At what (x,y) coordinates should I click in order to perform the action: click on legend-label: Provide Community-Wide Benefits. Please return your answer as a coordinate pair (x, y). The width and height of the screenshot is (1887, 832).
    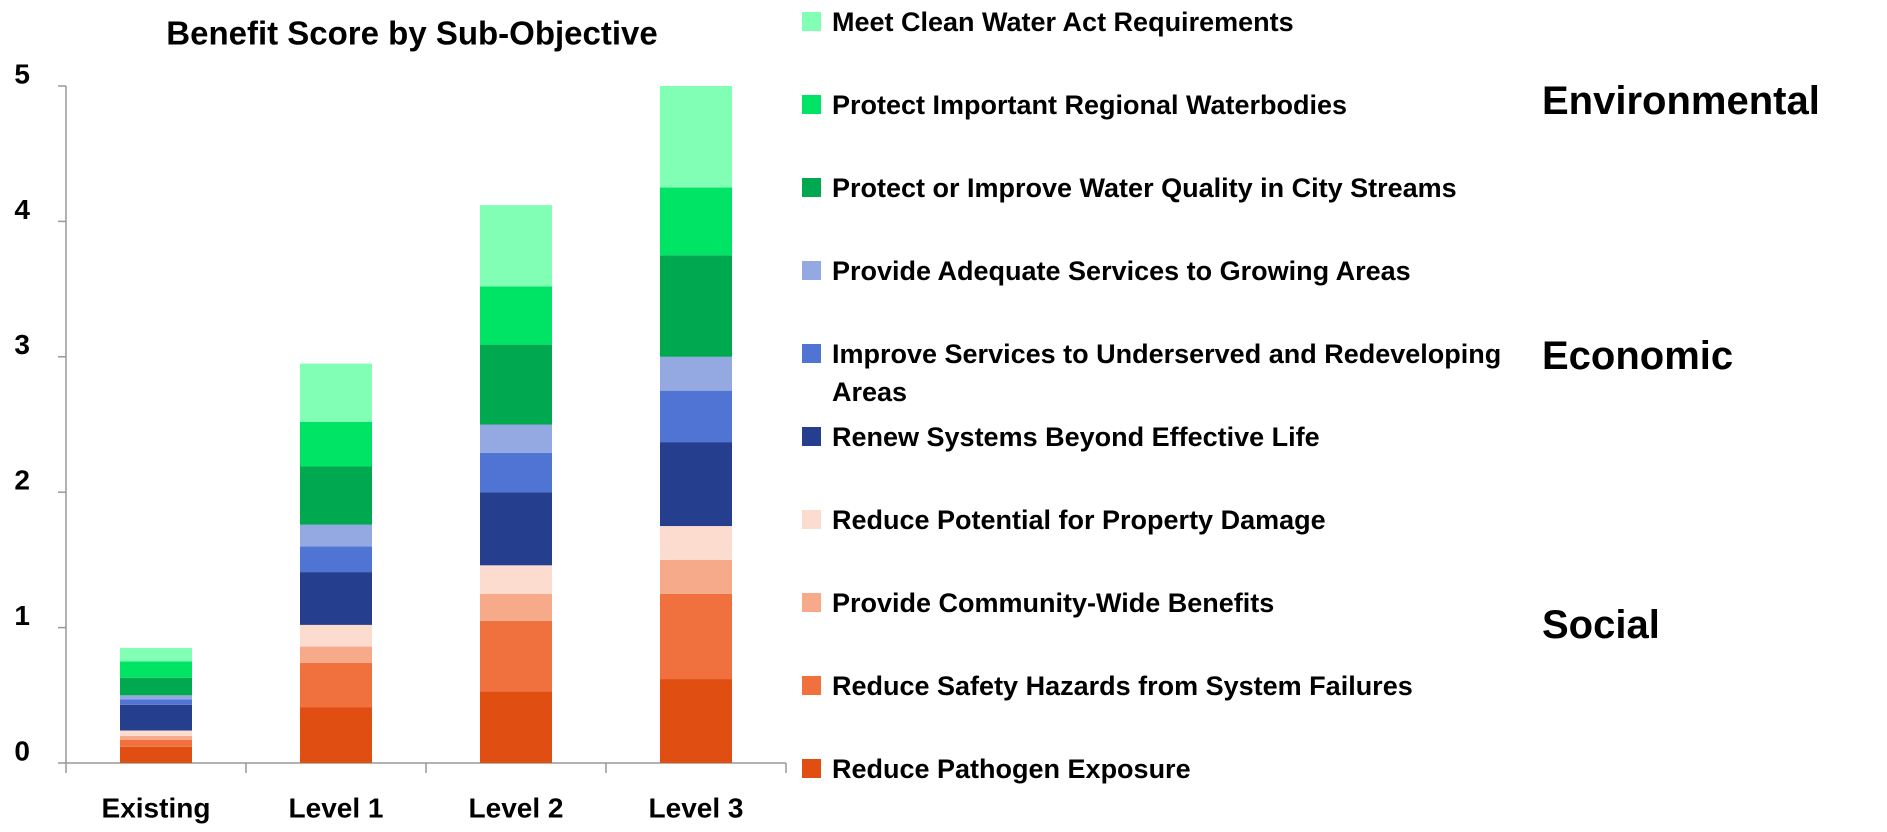
    Looking at the image, I should click on (1053, 603).